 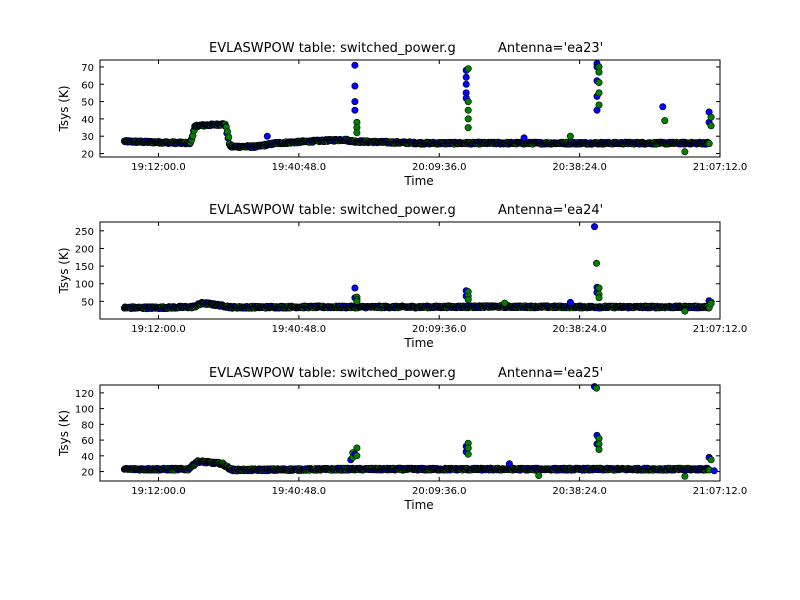 What do you see at coordinates (550, 373) in the screenshot?
I see `plot-antenna-label: Antenna='ea25'` at bounding box center [550, 373].